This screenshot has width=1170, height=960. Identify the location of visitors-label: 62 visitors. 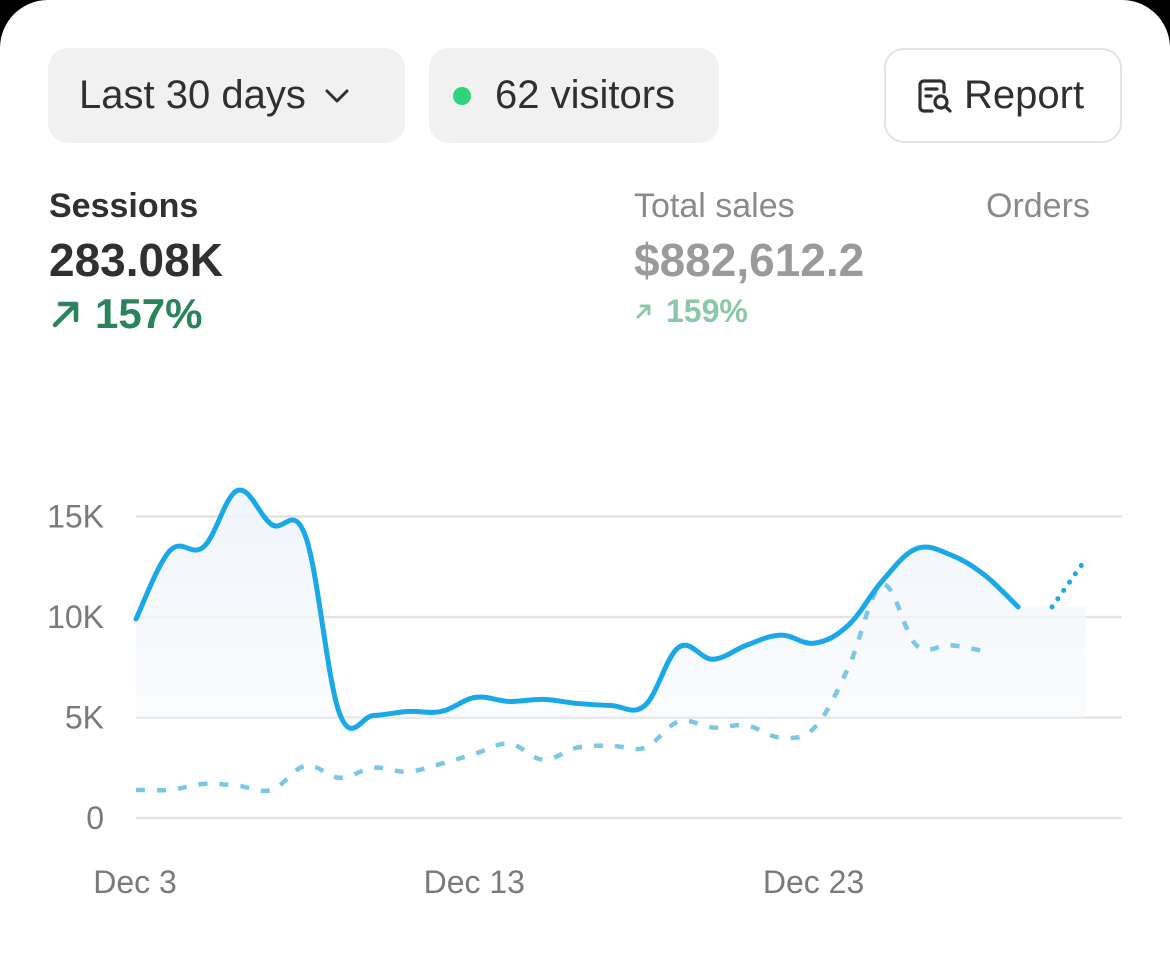
(585, 95).